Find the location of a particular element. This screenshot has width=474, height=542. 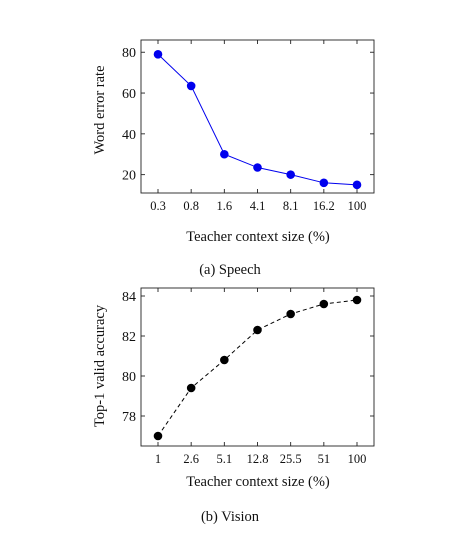

vision-ytick-label: 78 is located at coordinates (129, 417).